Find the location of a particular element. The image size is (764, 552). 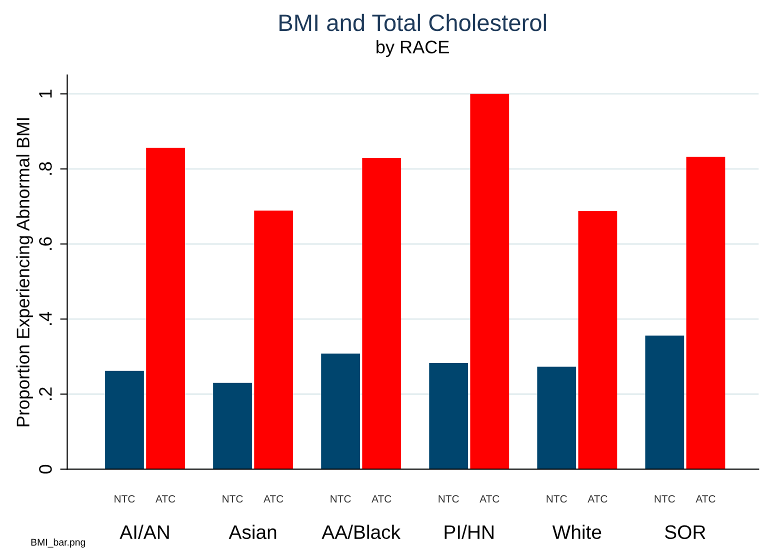

x-tick-label: White is located at coordinates (577, 532).